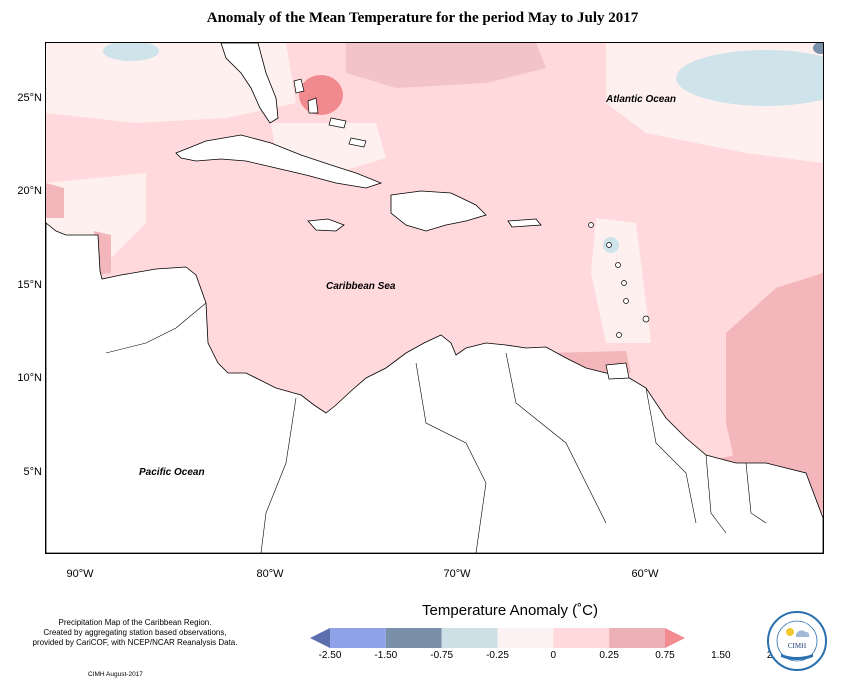 Image resolution: width=845 pixels, height=684 pixels. I want to click on warm-anomaly-region-gulf, so click(55, 200).